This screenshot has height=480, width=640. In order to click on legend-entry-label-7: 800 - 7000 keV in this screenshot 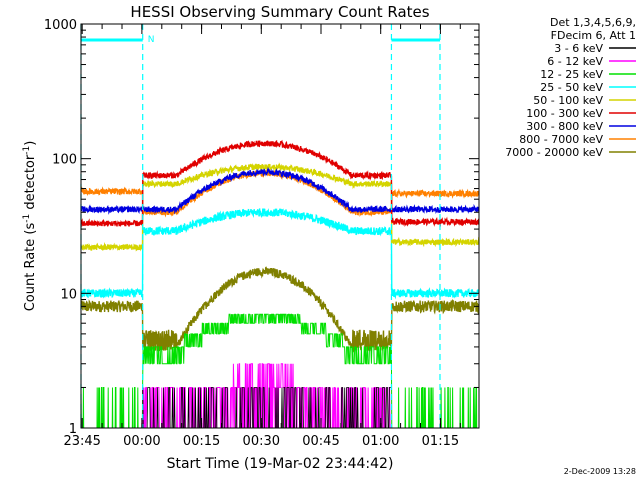, I will do `click(561, 139)`.